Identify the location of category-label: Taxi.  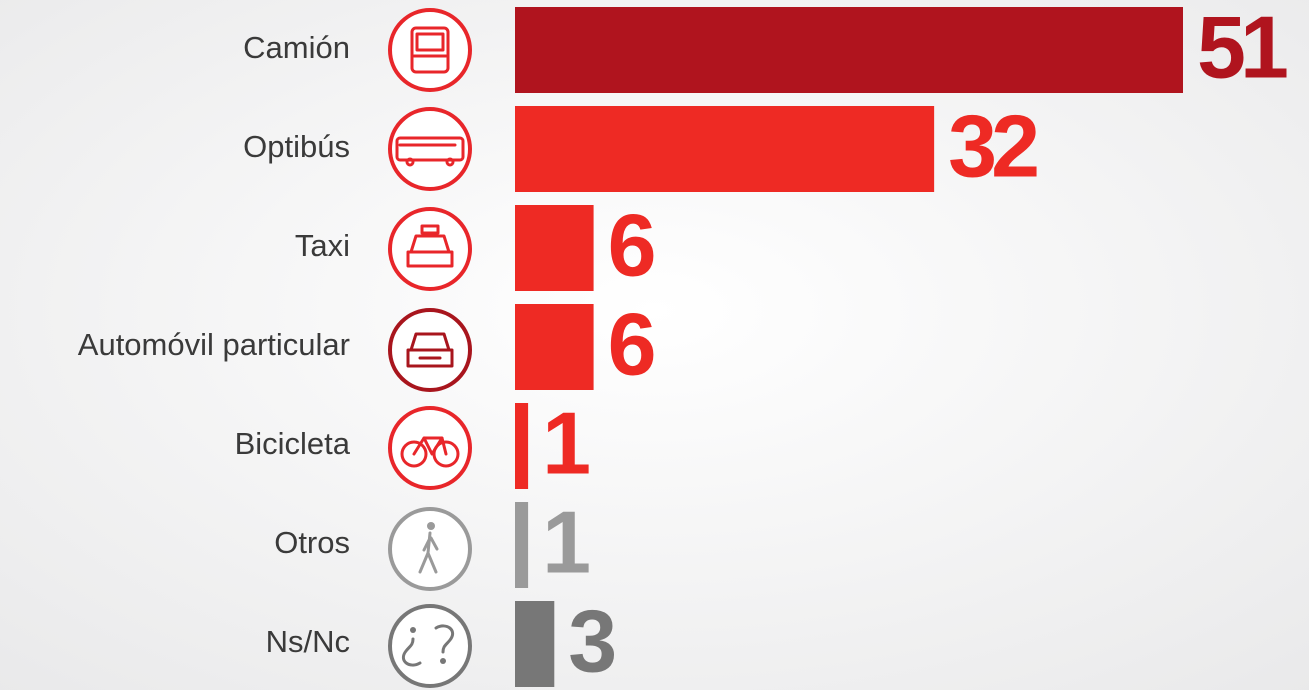
(322, 245).